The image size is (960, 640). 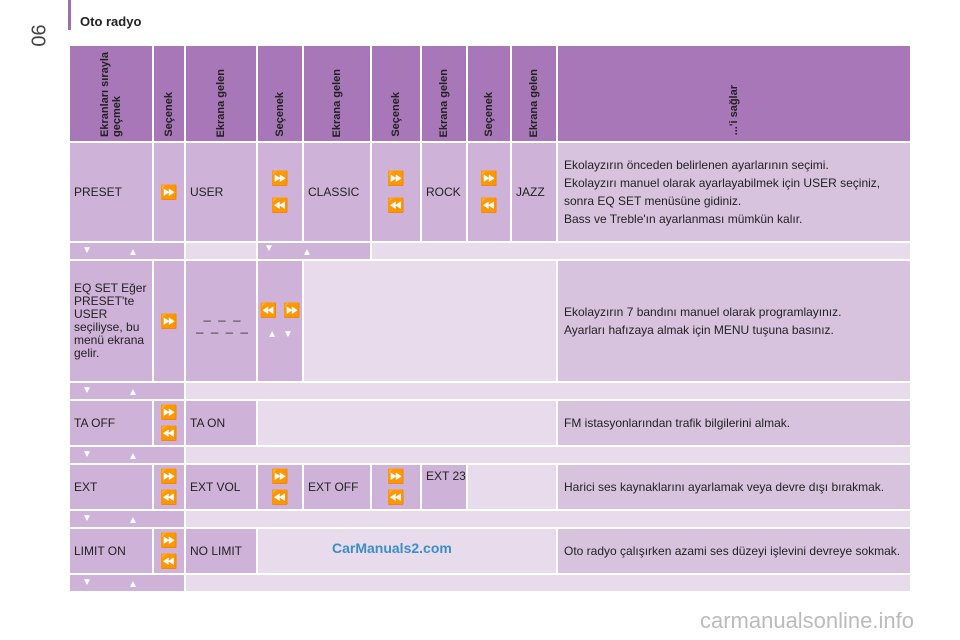 What do you see at coordinates (111, 423) in the screenshot?
I see `row-label: TA OFF` at bounding box center [111, 423].